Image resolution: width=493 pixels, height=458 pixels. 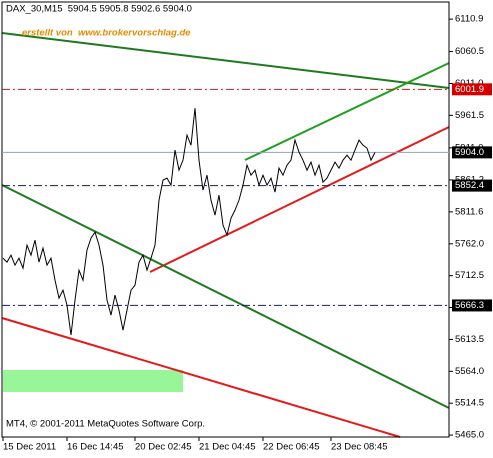 What do you see at coordinates (95, 447) in the screenshot?
I see `x-tick-label: 16 Dec 14:45` at bounding box center [95, 447].